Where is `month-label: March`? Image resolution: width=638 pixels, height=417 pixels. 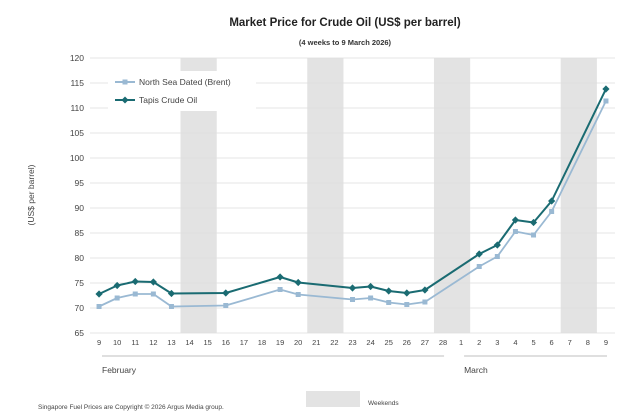
month-label: March is located at coordinates (476, 370).